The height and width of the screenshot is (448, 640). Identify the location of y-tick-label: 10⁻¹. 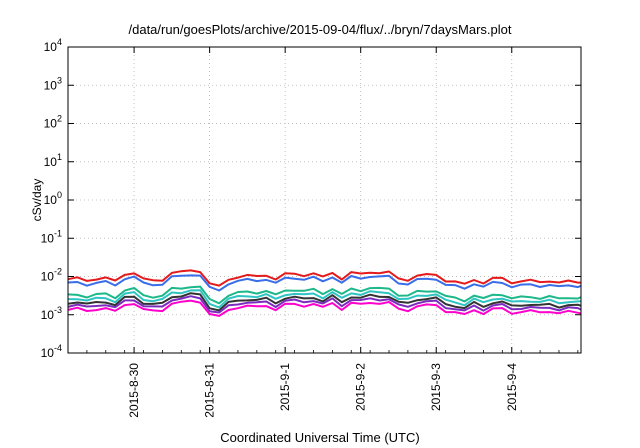
(51, 236).